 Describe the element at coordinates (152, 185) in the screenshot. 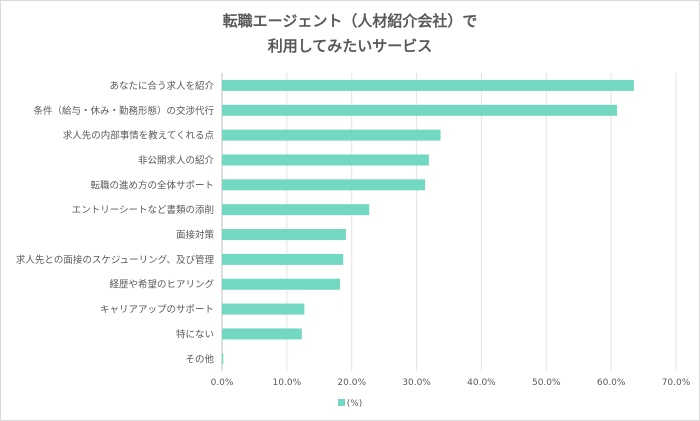

I see `category-label: 転職の進め方の全体サポート` at that location.